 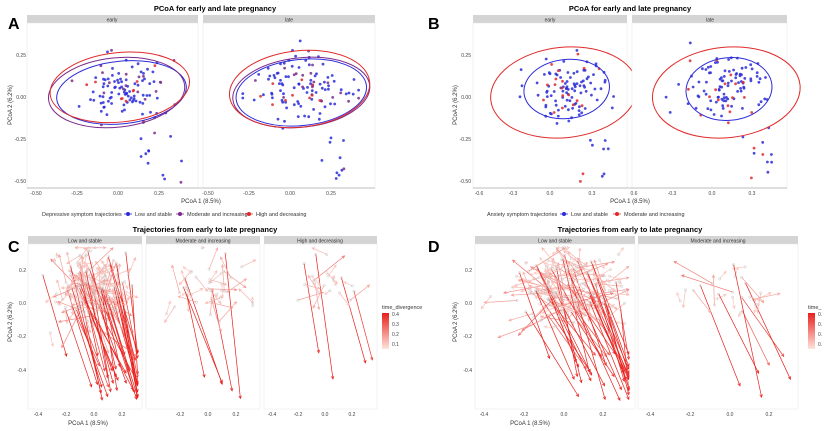 I want to click on x-tick-label: -0.4, so click(x=272, y=415).